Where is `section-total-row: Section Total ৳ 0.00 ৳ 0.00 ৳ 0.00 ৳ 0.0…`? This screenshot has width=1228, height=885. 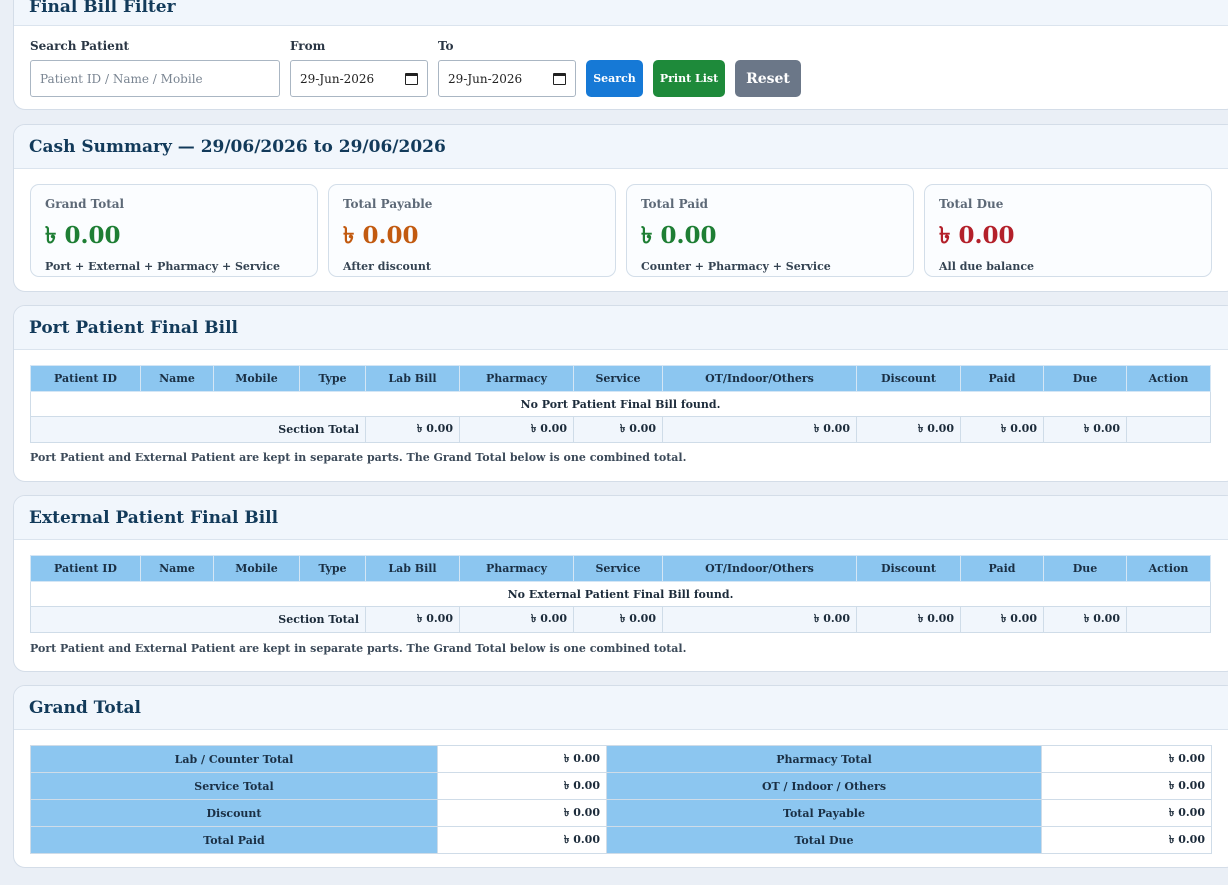 section-total-row: Section Total ৳ 0.00 ৳ 0.00 ৳ 0.00 ৳ 0.0… is located at coordinates (620, 429).